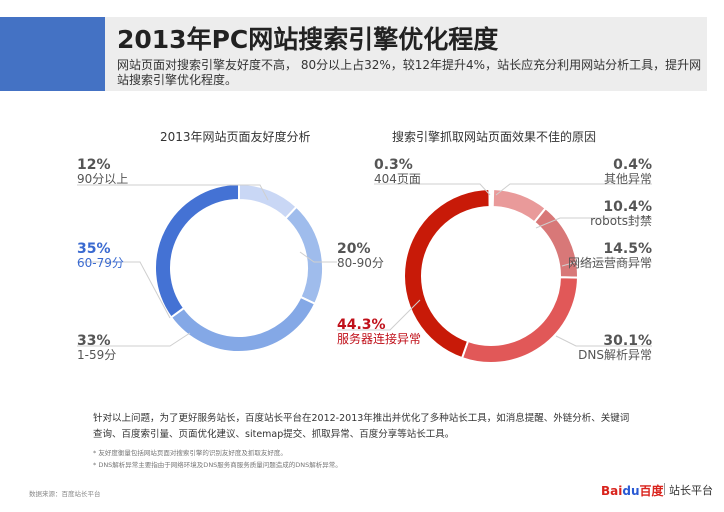 The width and height of the screenshot is (724, 512). I want to click on label-isp-pct: 14.5%, so click(627, 249).